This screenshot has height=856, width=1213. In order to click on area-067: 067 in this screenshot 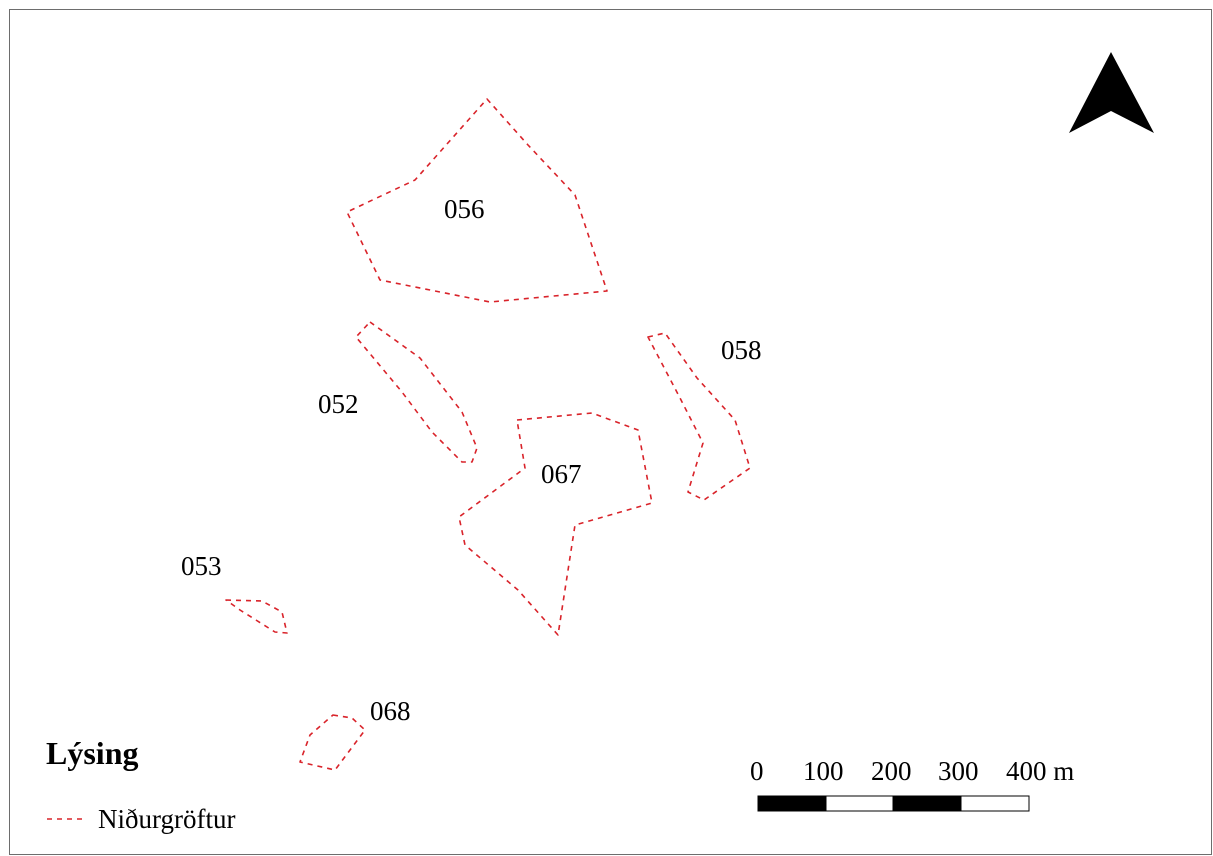, I will do `click(555, 524)`.